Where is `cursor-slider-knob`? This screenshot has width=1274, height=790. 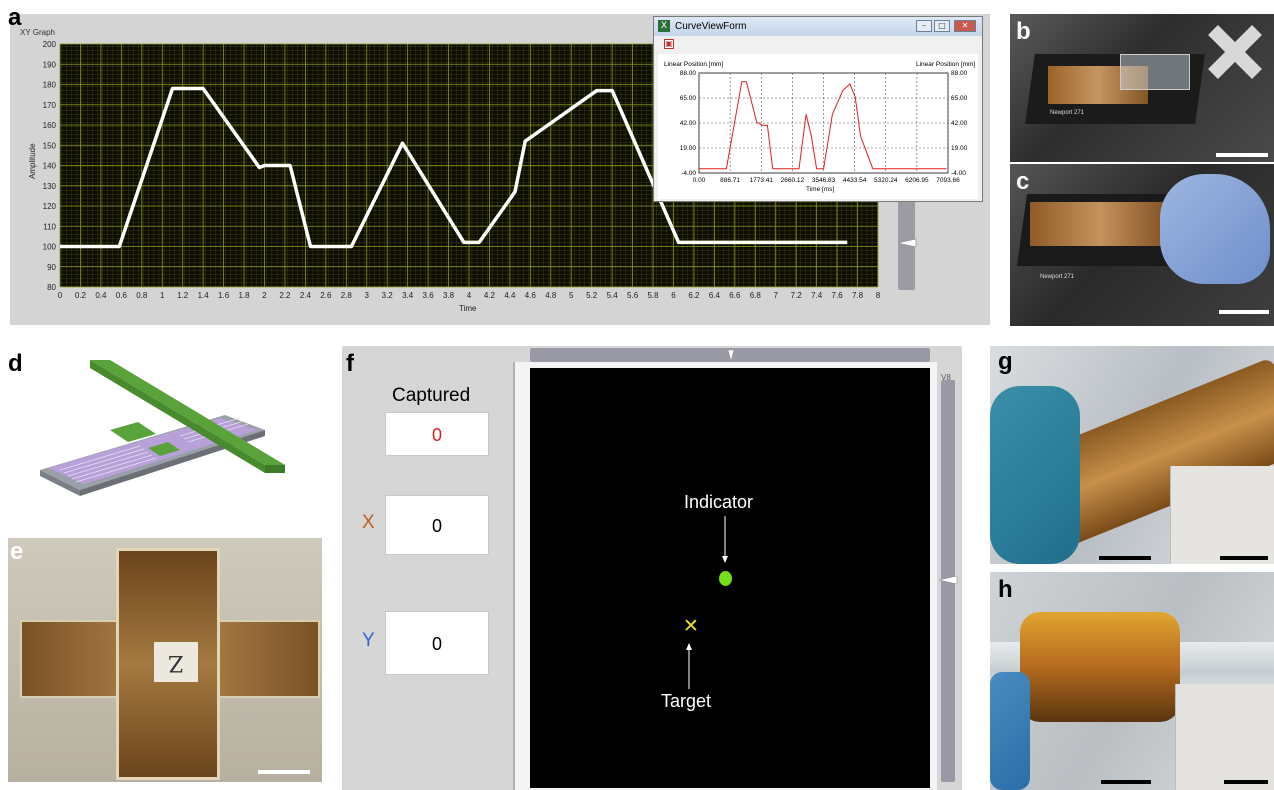 cursor-slider-knob is located at coordinates (907, 243).